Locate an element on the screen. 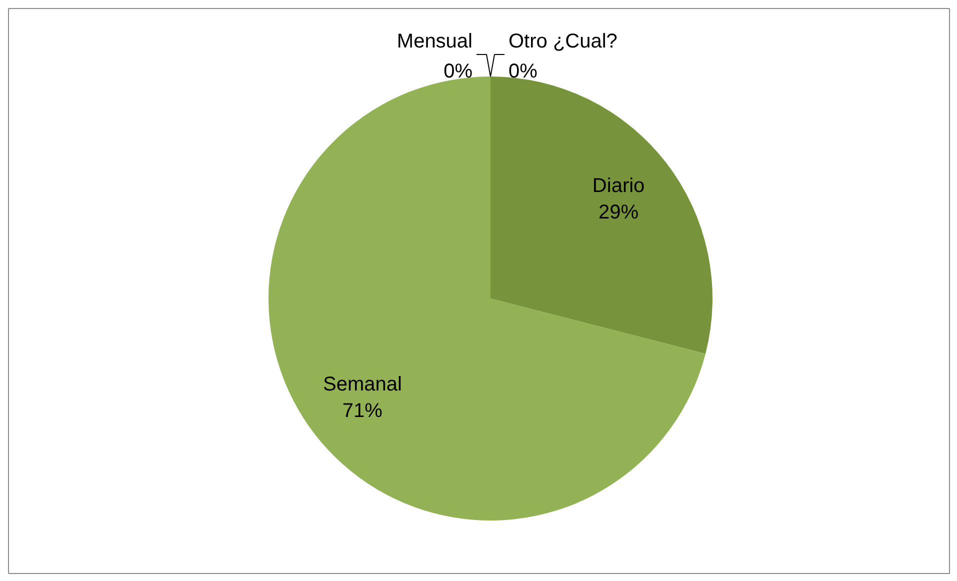 The image size is (957, 581). category-label: Mensual is located at coordinates (434, 41).